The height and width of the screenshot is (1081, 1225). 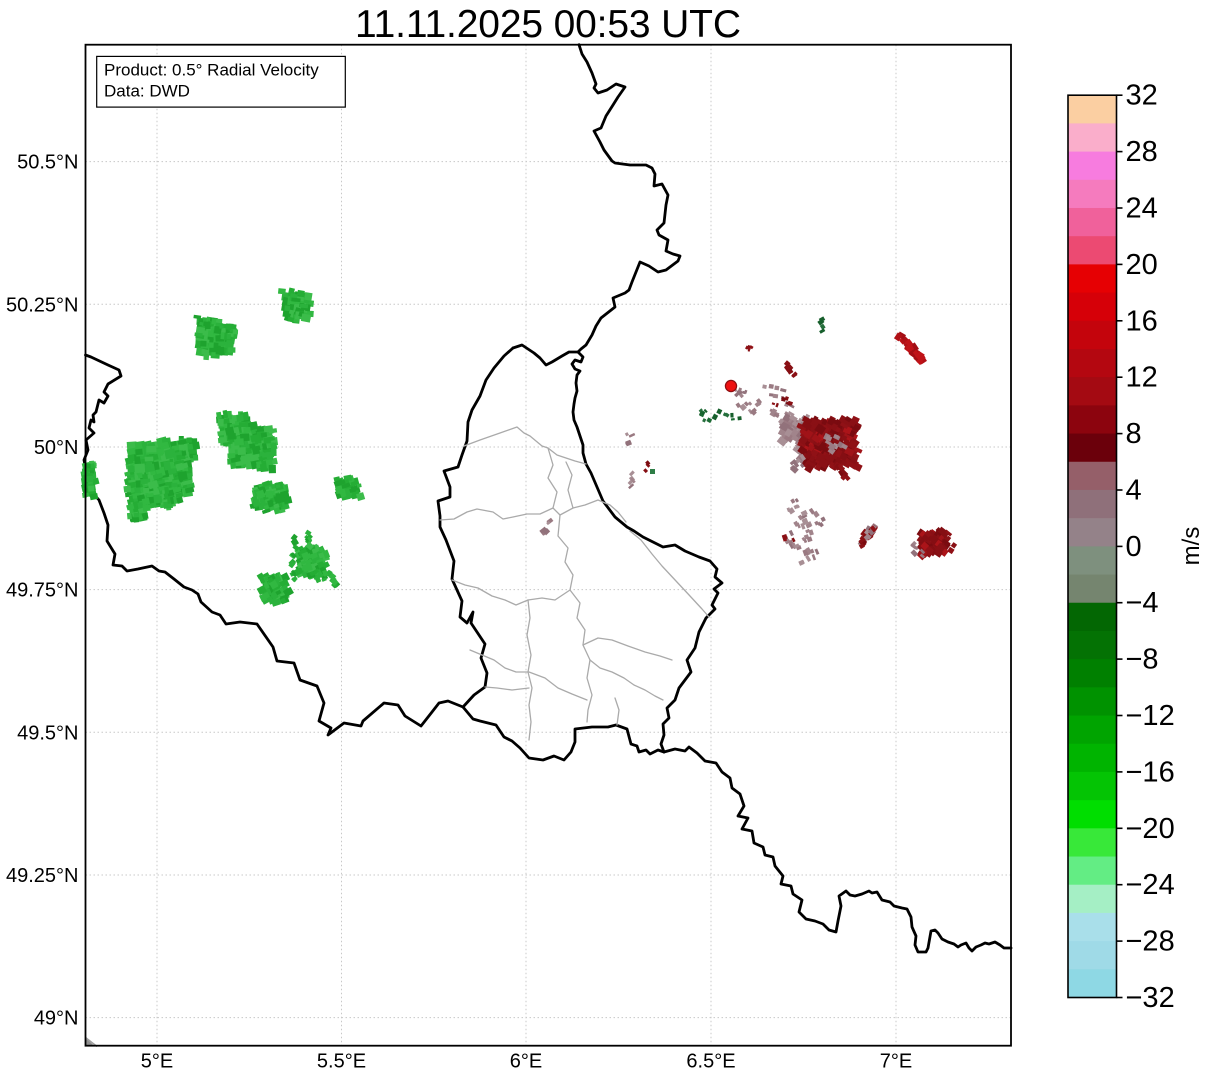 What do you see at coordinates (1150, 885) in the screenshot?
I see `svg-text: −24` at bounding box center [1150, 885].